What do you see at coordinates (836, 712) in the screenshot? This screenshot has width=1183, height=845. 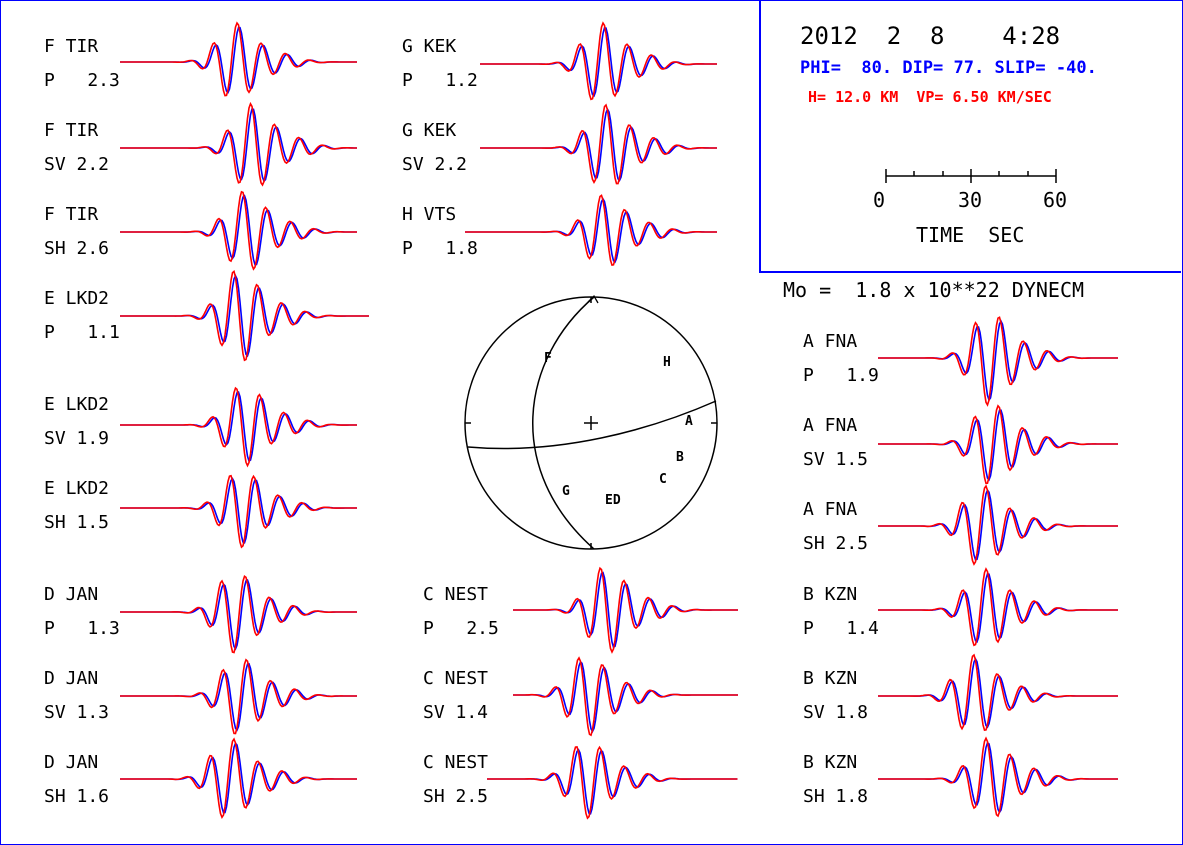 I see `trace-phase-label: SV 1.8` at bounding box center [836, 712].